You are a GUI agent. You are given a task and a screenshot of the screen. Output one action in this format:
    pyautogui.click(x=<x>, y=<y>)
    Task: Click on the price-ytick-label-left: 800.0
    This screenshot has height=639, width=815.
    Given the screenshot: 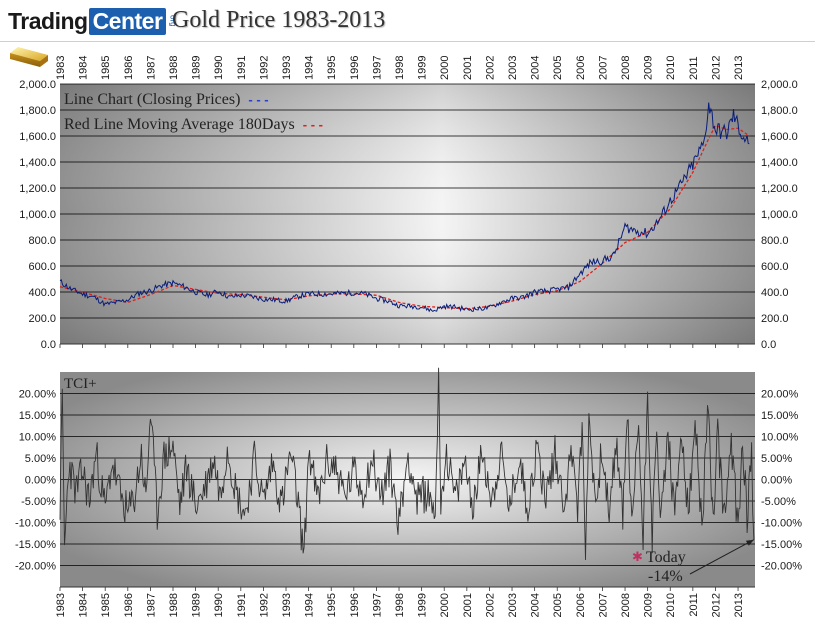 What is the action you would take?
    pyautogui.click(x=42, y=241)
    